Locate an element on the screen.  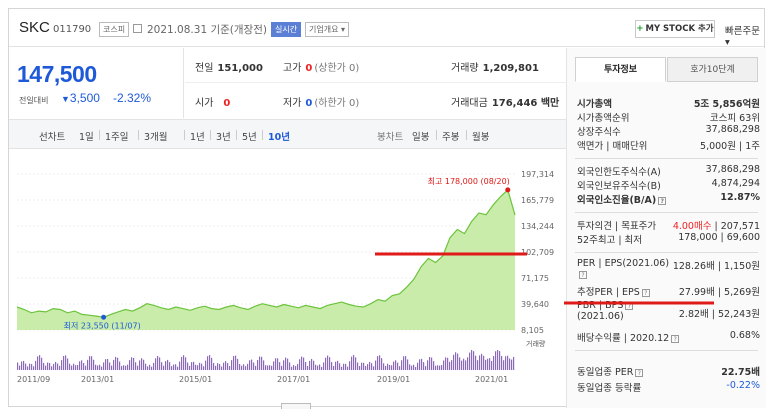
chart-collapse-handle is located at coordinates (296, 406).